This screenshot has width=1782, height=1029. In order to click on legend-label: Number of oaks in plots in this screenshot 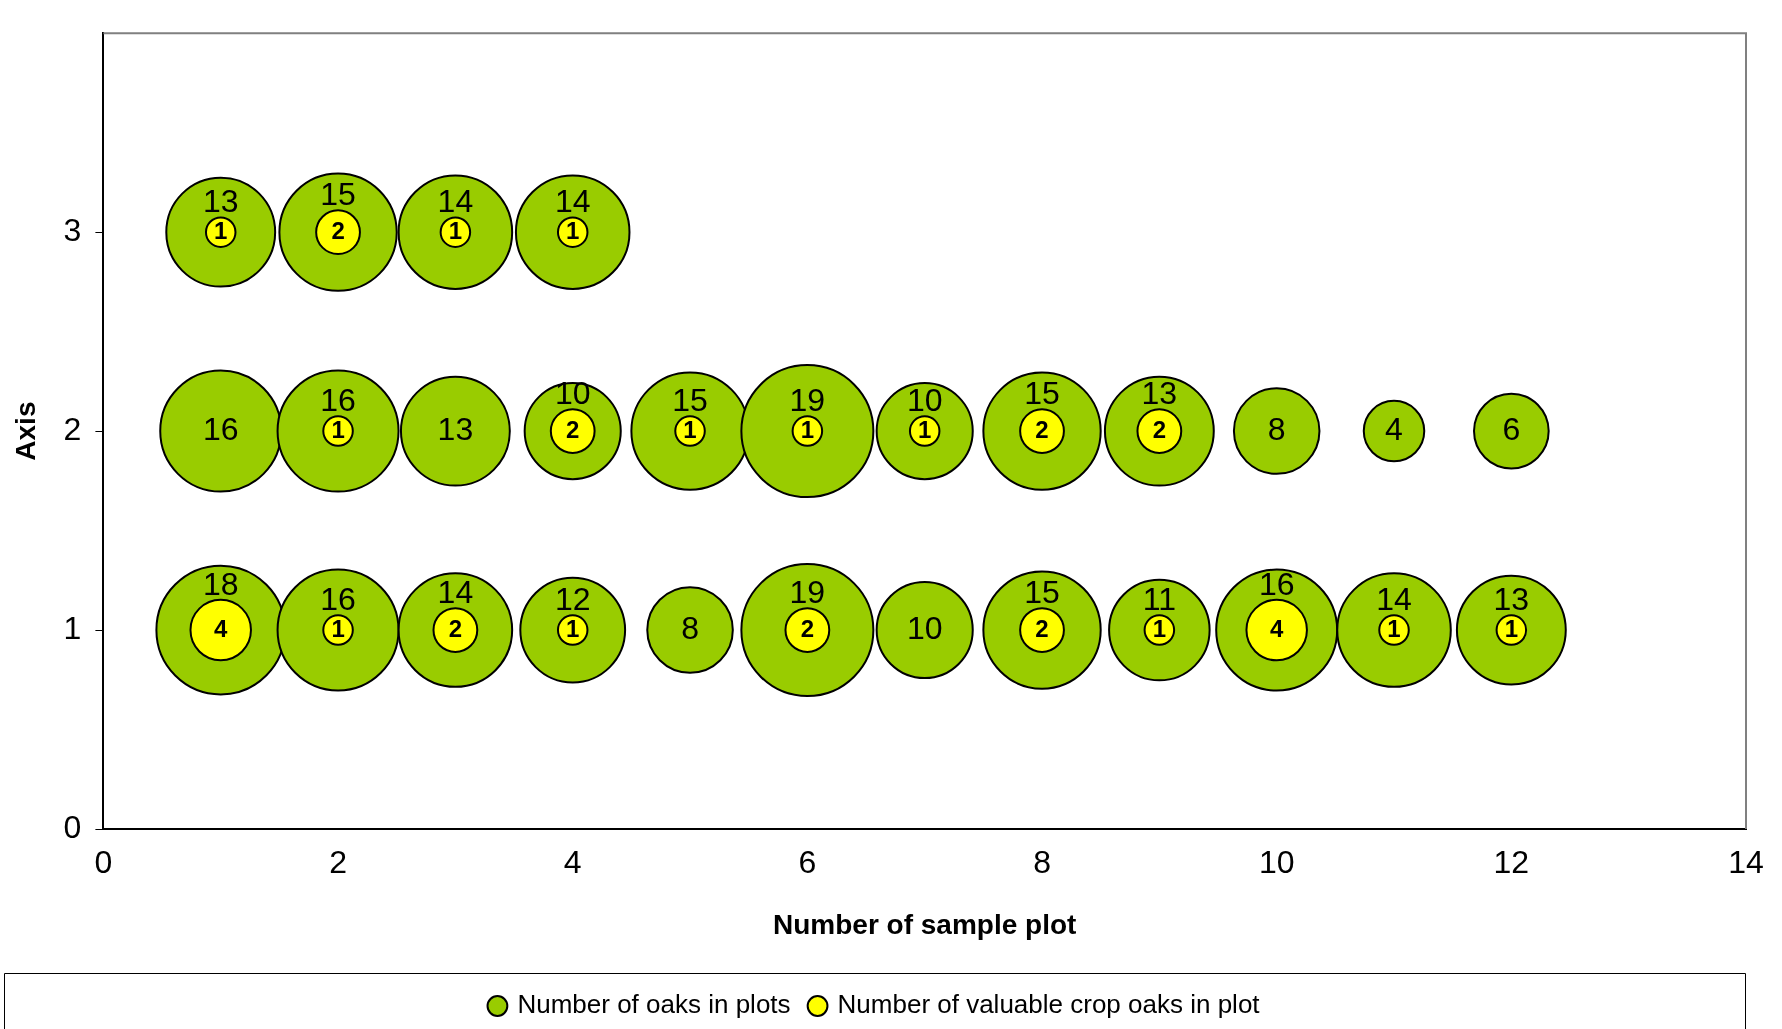, I will do `click(654, 1004)`.